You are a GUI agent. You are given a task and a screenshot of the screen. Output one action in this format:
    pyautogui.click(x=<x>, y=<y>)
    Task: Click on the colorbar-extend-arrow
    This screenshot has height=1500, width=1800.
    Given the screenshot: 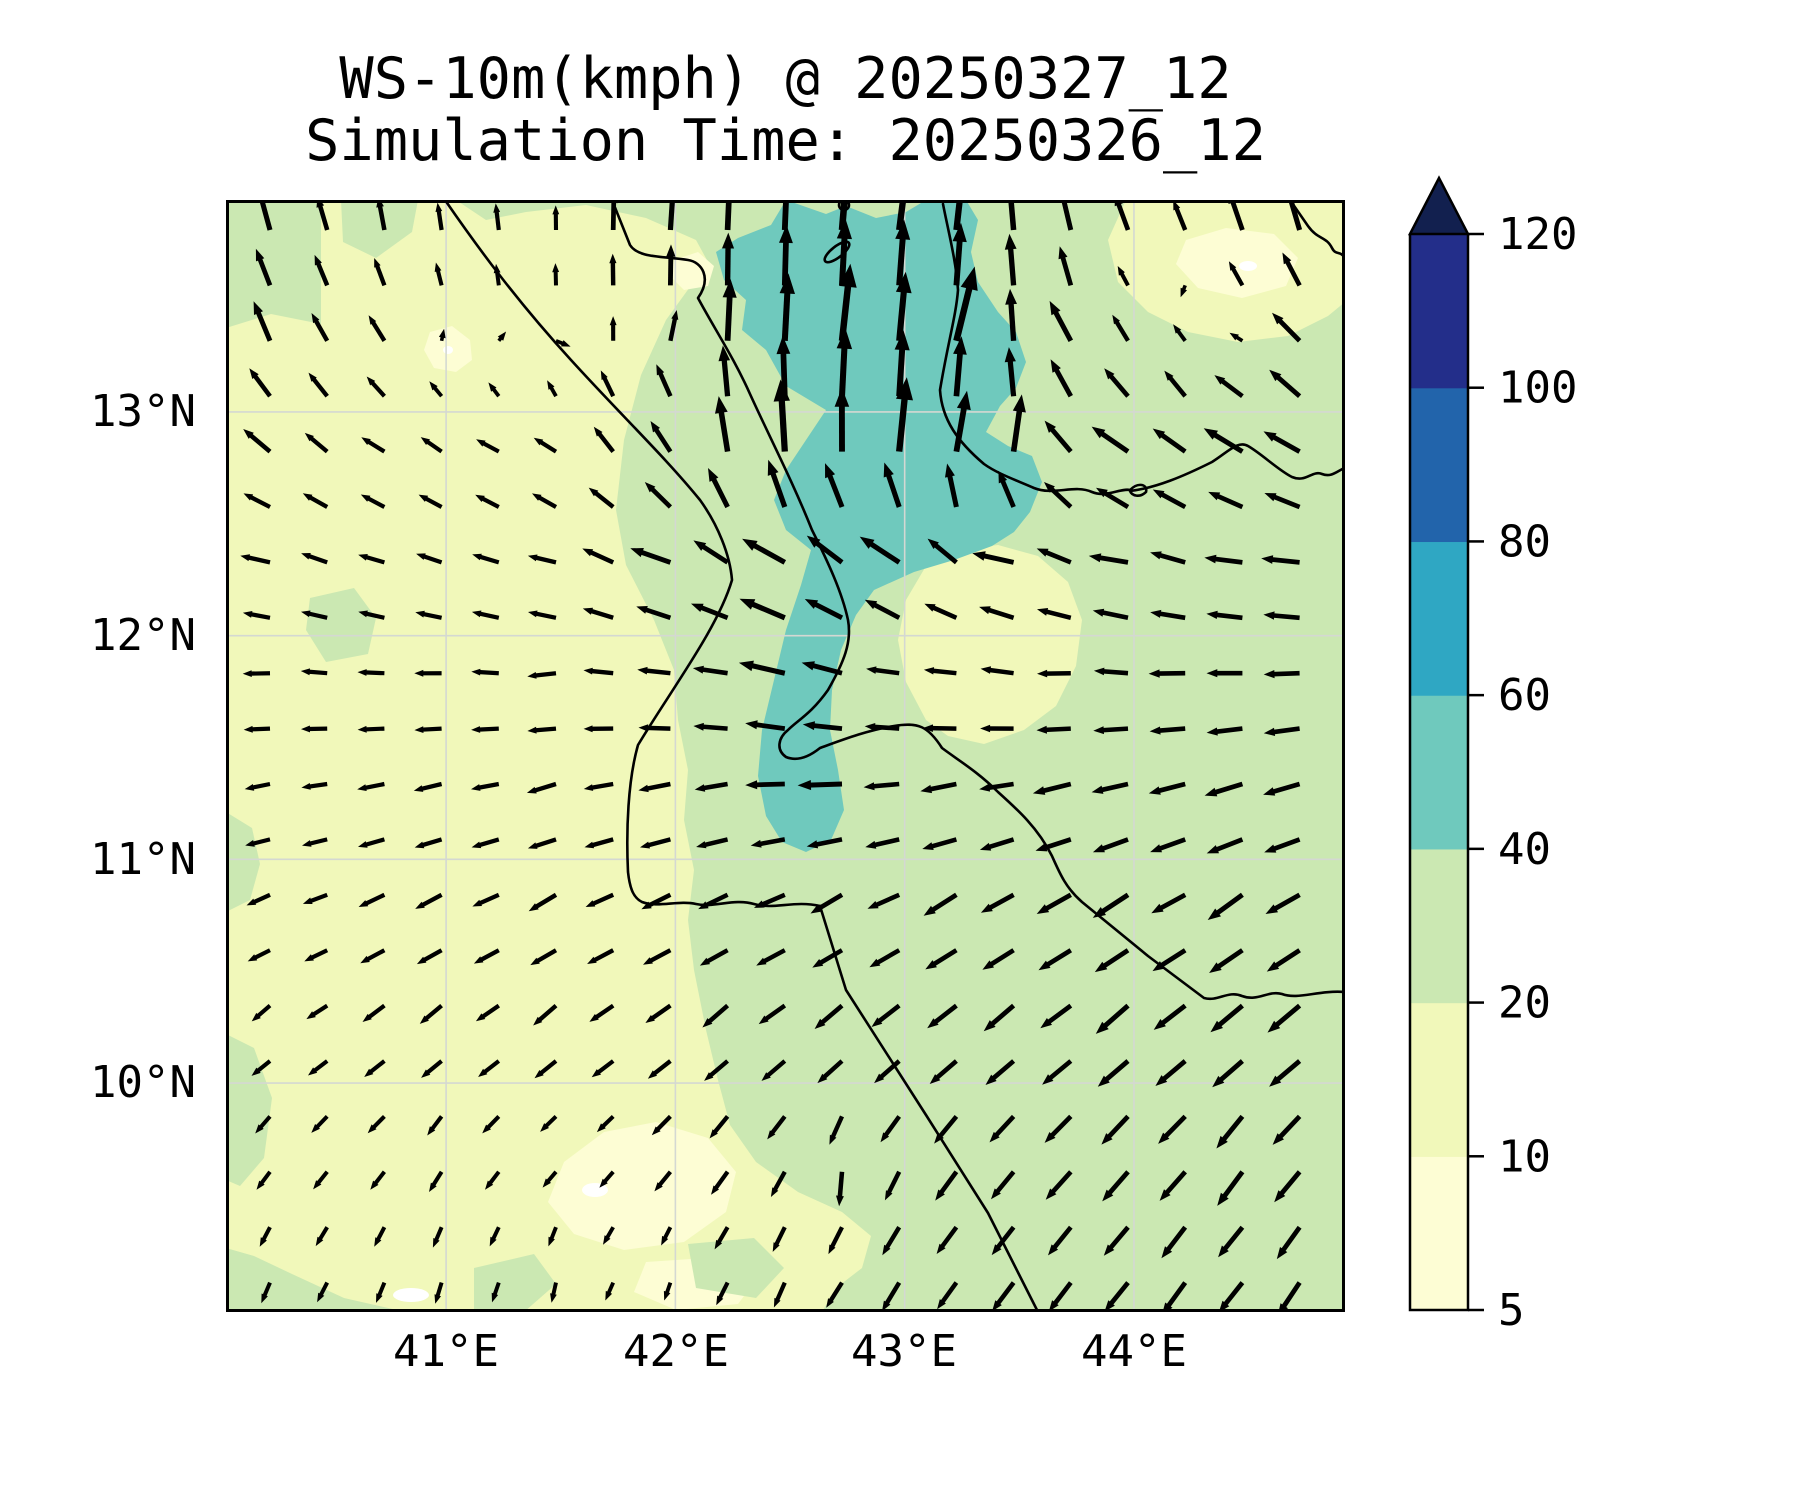 What is the action you would take?
    pyautogui.click(x=1439, y=205)
    